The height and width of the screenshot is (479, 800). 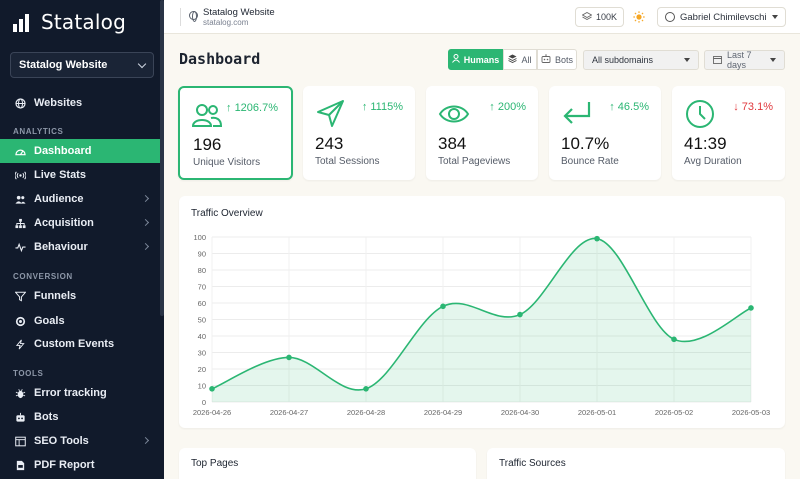 I want to click on sidebar-item-funnels: Funnels, so click(x=82, y=296).